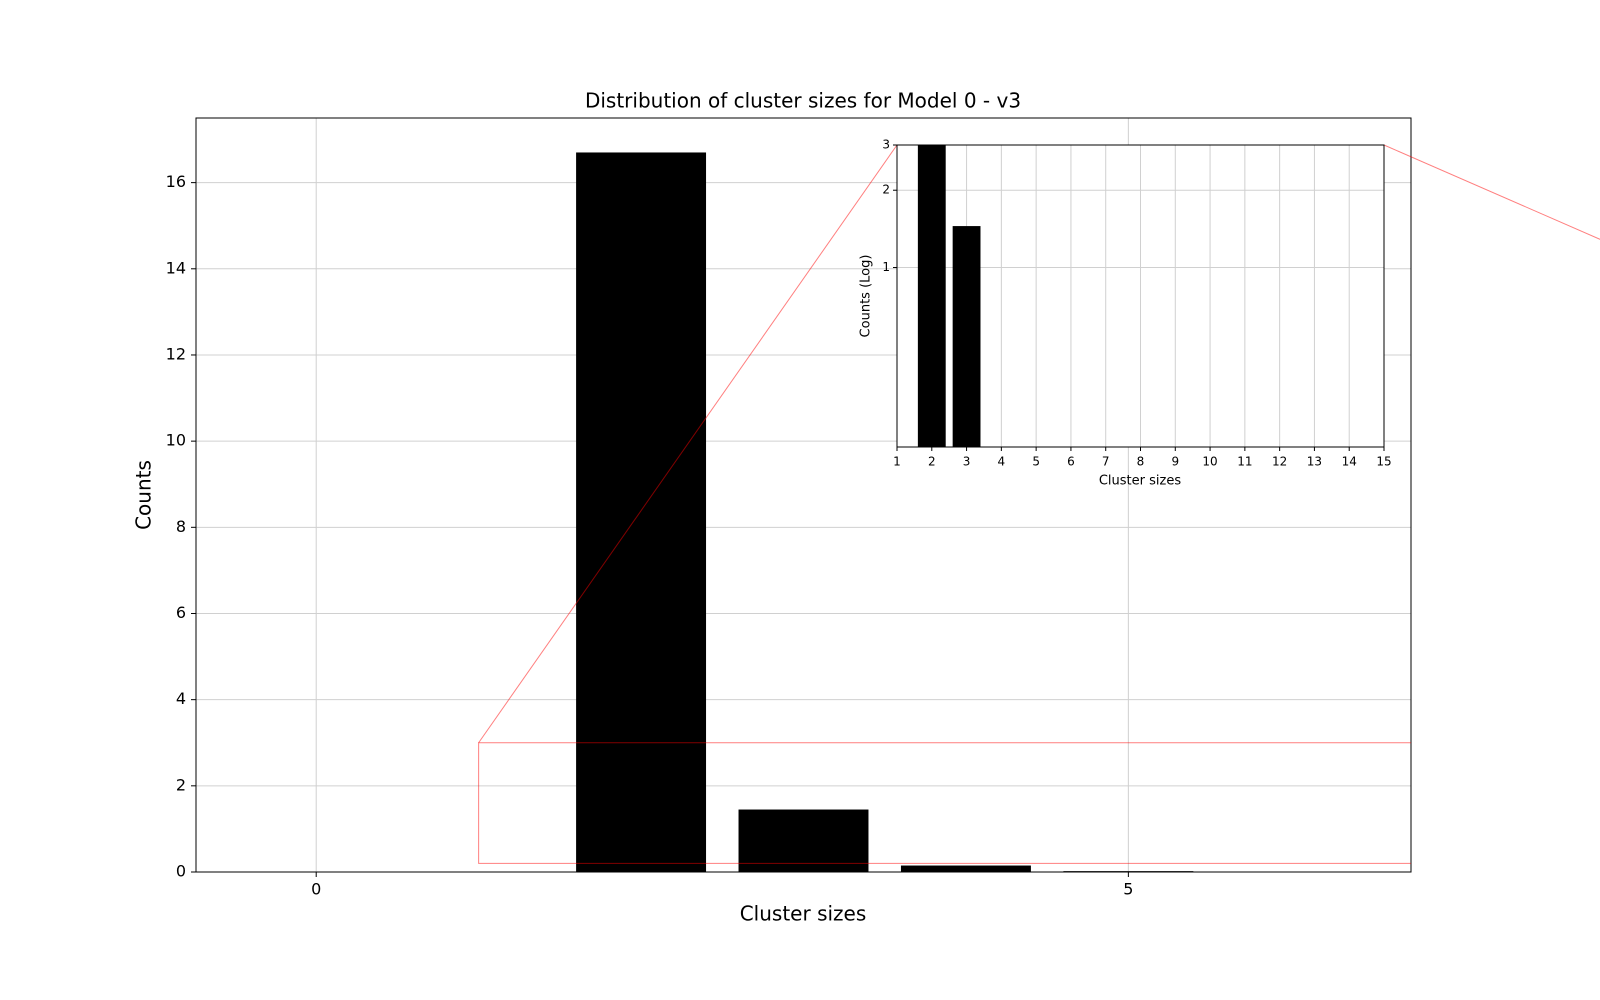  What do you see at coordinates (1002, 462) in the screenshot?
I see `inset-x-tick-label: 4` at bounding box center [1002, 462].